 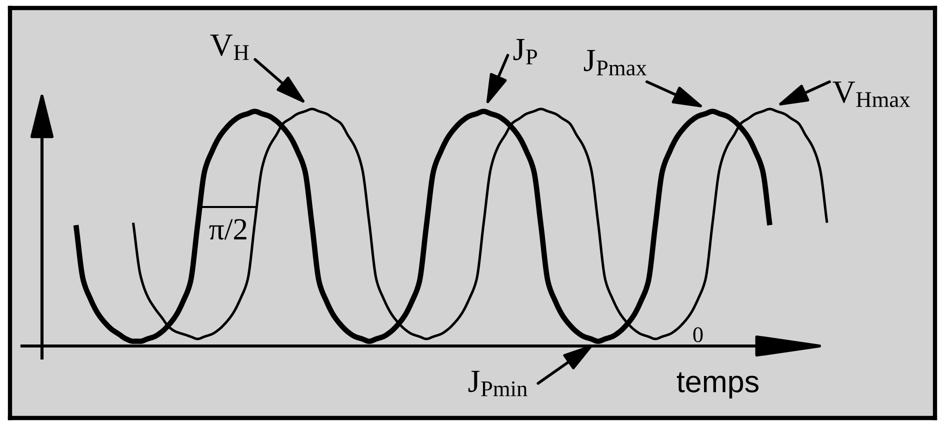 I want to click on x-axis-title: temps, so click(x=717, y=385).